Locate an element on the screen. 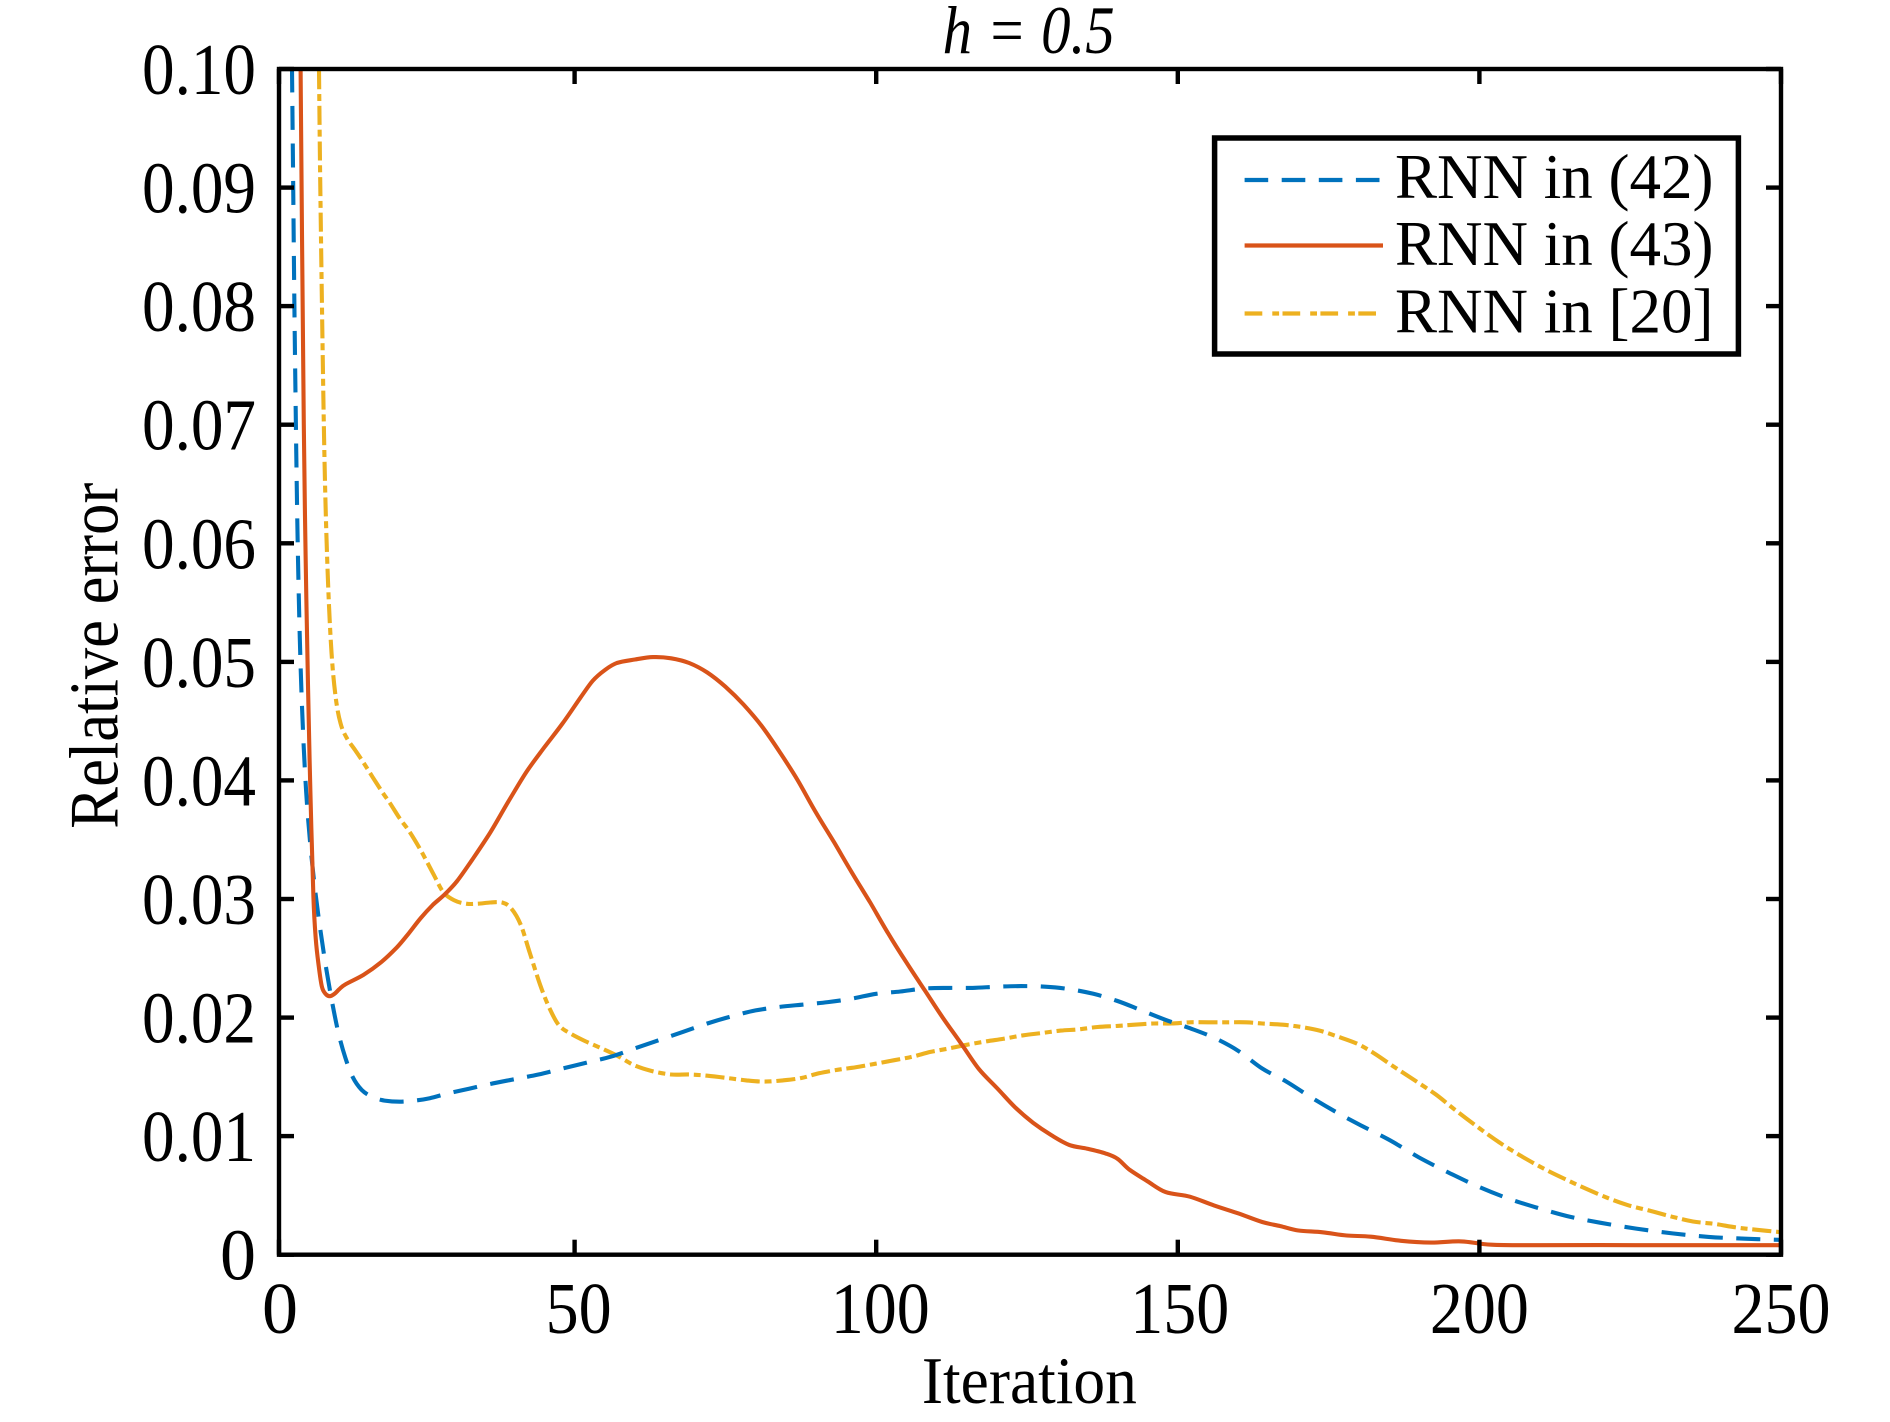 The height and width of the screenshot is (1422, 1890). svg-text: 0.06 is located at coordinates (199, 543).